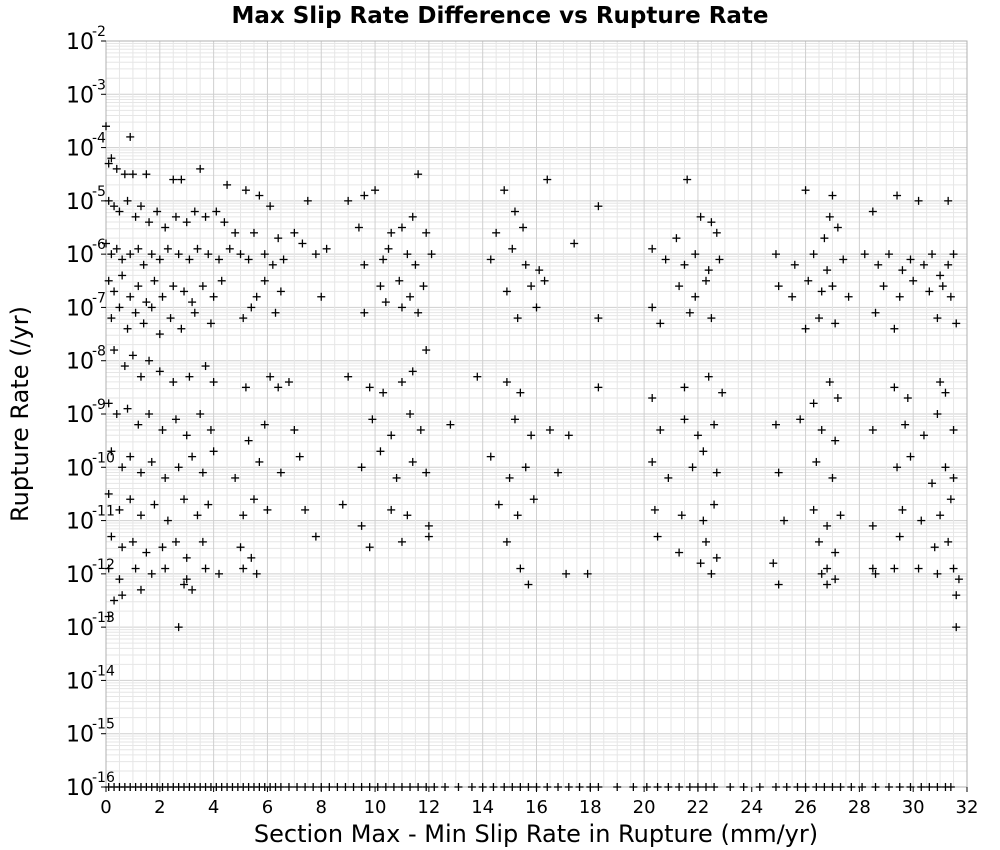 The width and height of the screenshot is (1000, 850). I want to click on x-tick-label: 0, so click(105, 807).